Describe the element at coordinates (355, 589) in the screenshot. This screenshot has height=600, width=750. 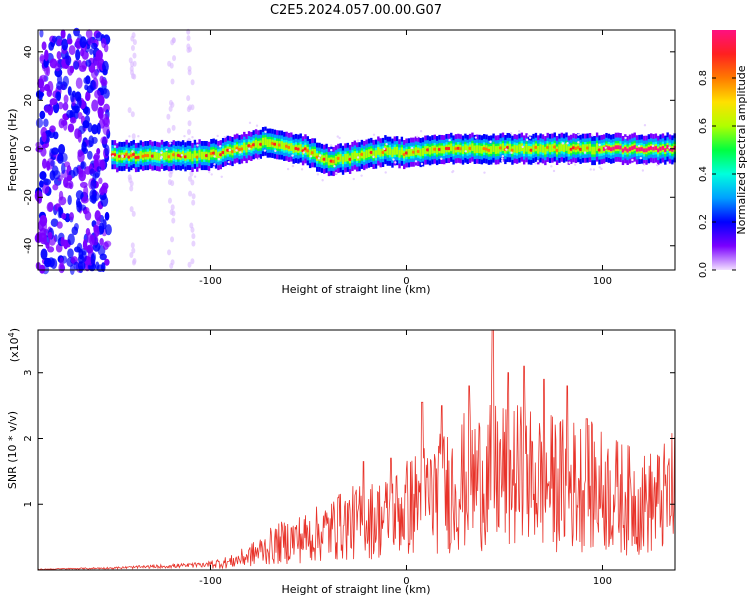
I see `snr-x-axis-label: Height of straight line (km)` at that location.